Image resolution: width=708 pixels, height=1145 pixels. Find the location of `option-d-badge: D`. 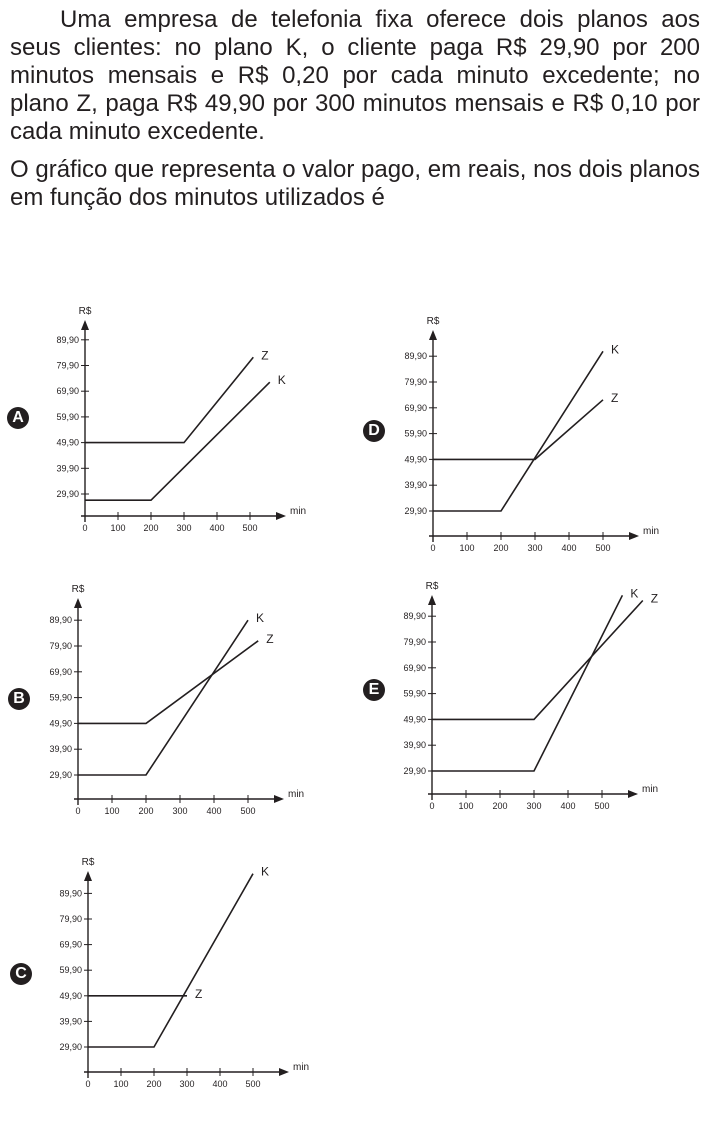

option-d-badge: D is located at coordinates (374, 431).